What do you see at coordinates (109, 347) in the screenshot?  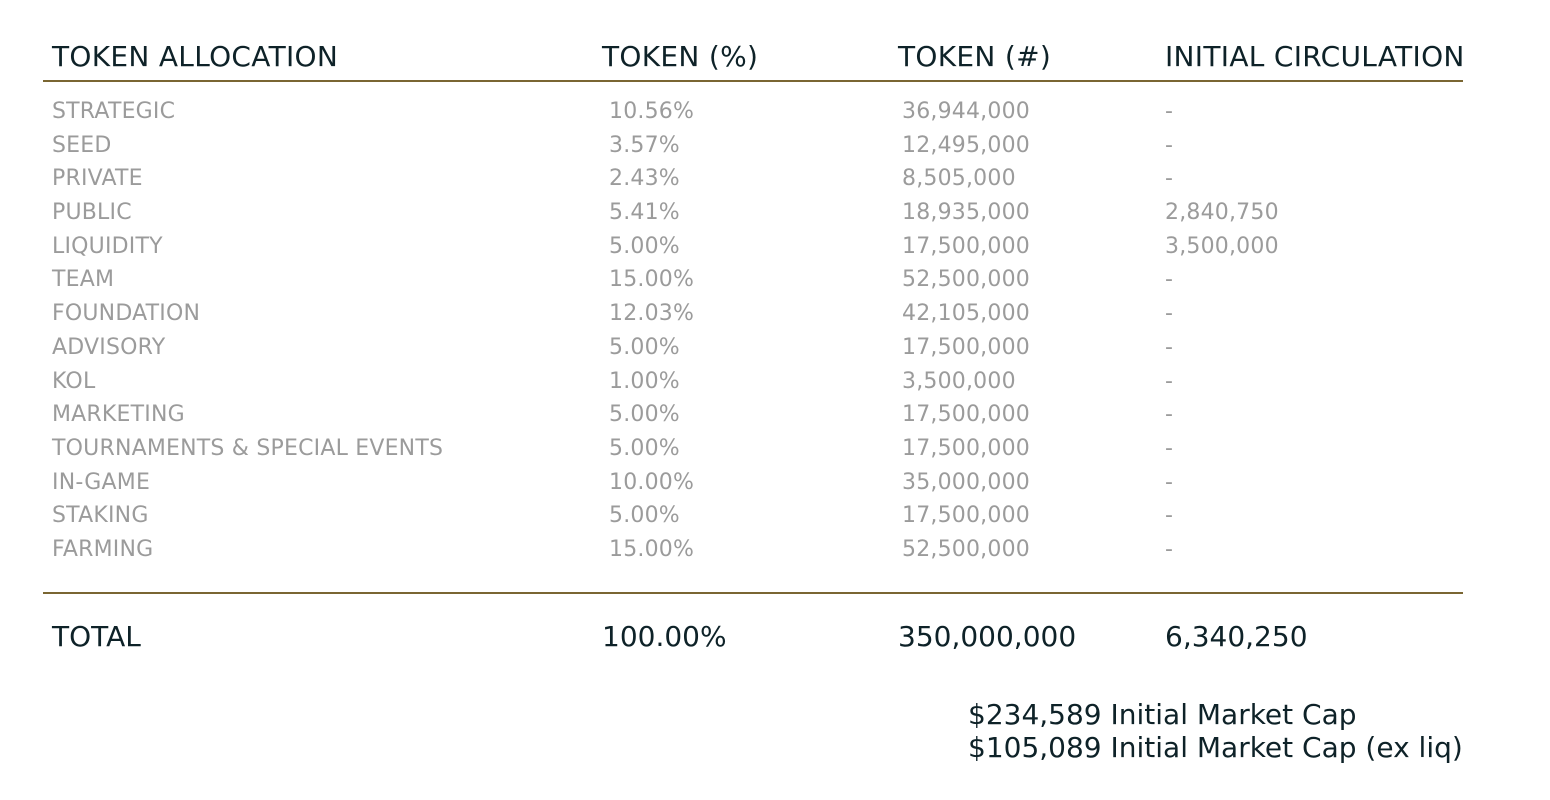 I see `allocation-cell: ADVISORY` at bounding box center [109, 347].